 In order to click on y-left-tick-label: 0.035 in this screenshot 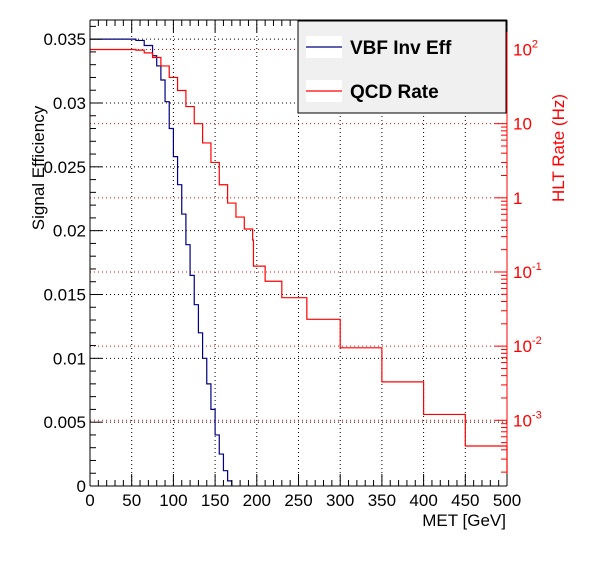, I will do `click(64, 39)`.